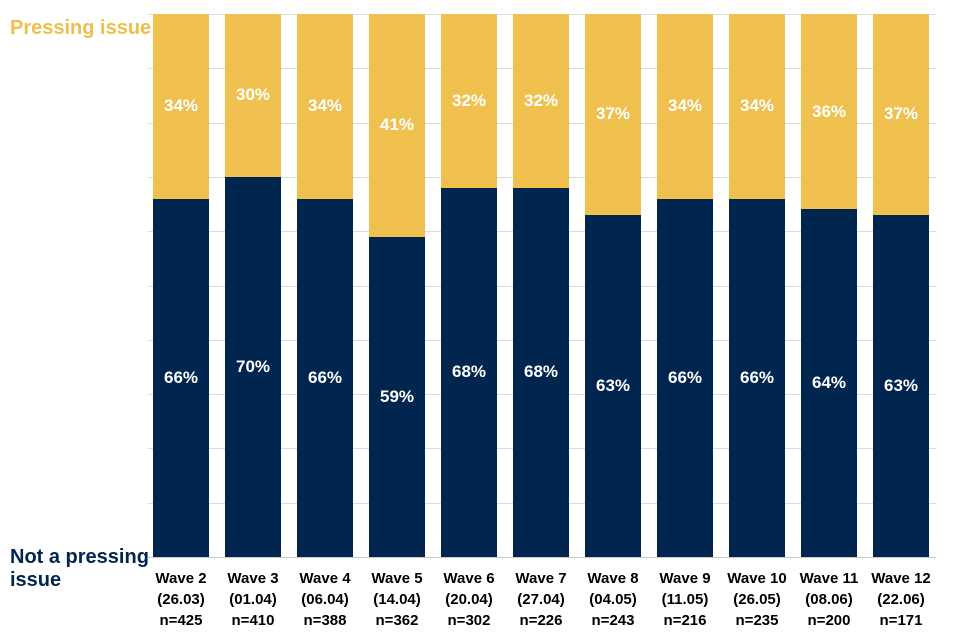 The height and width of the screenshot is (640, 960). I want to click on bar-group-wave-9: 34% 66% Wave 9 (11.05) n=216, so click(685, 321).